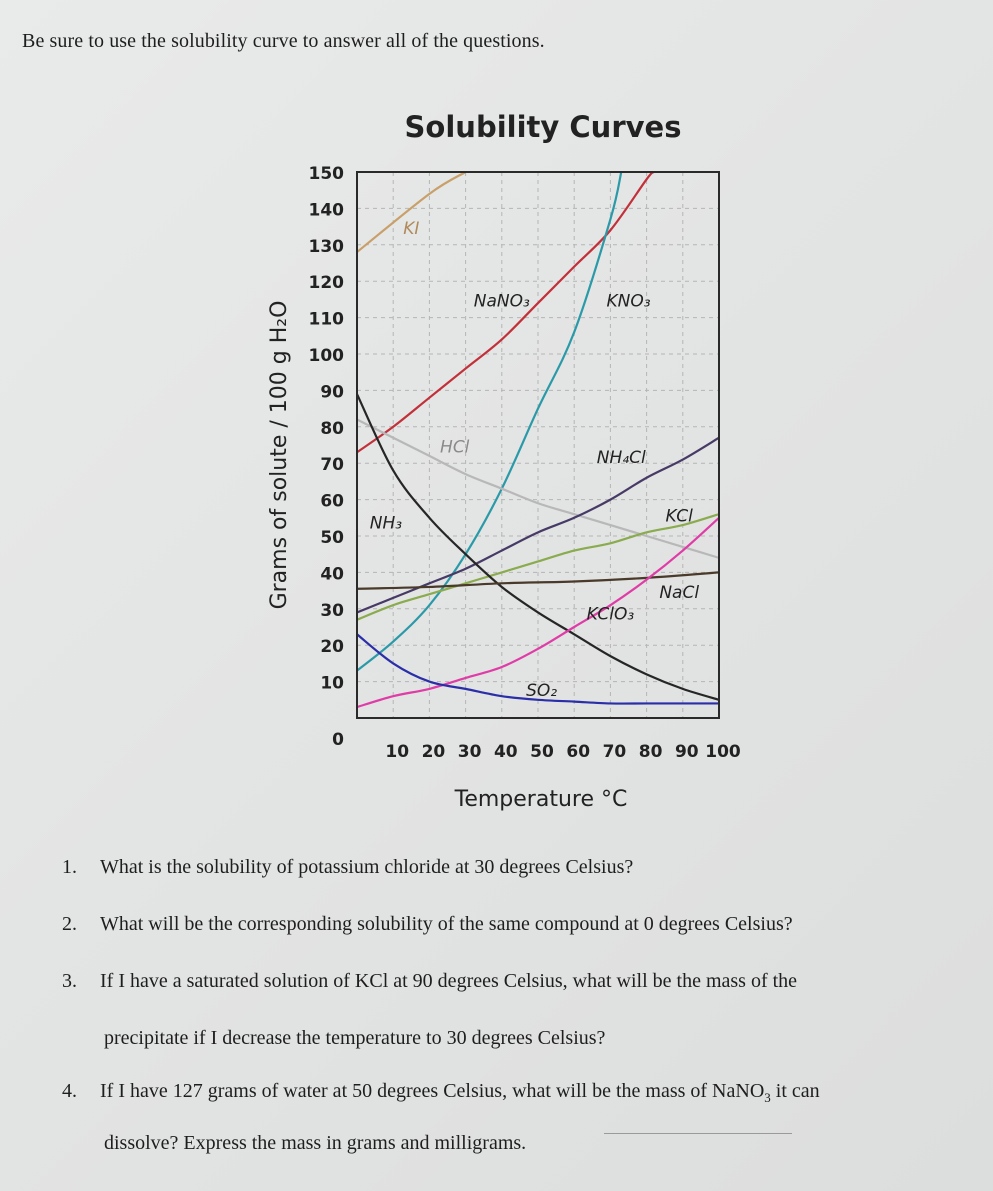 This screenshot has height=1191, width=993. What do you see at coordinates (332, 574) in the screenshot?
I see `y-tick-label: 40` at bounding box center [332, 574].